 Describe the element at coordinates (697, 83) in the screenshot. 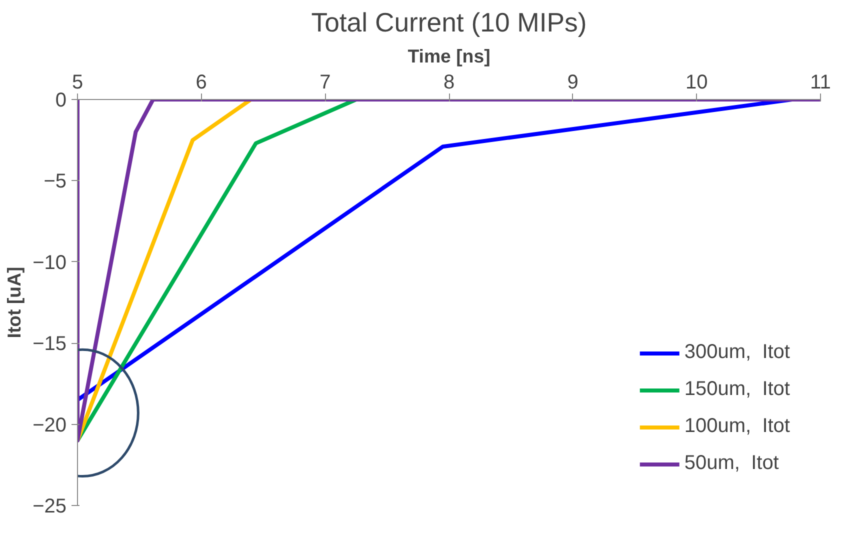

I see `x-tick-label: 10` at that location.